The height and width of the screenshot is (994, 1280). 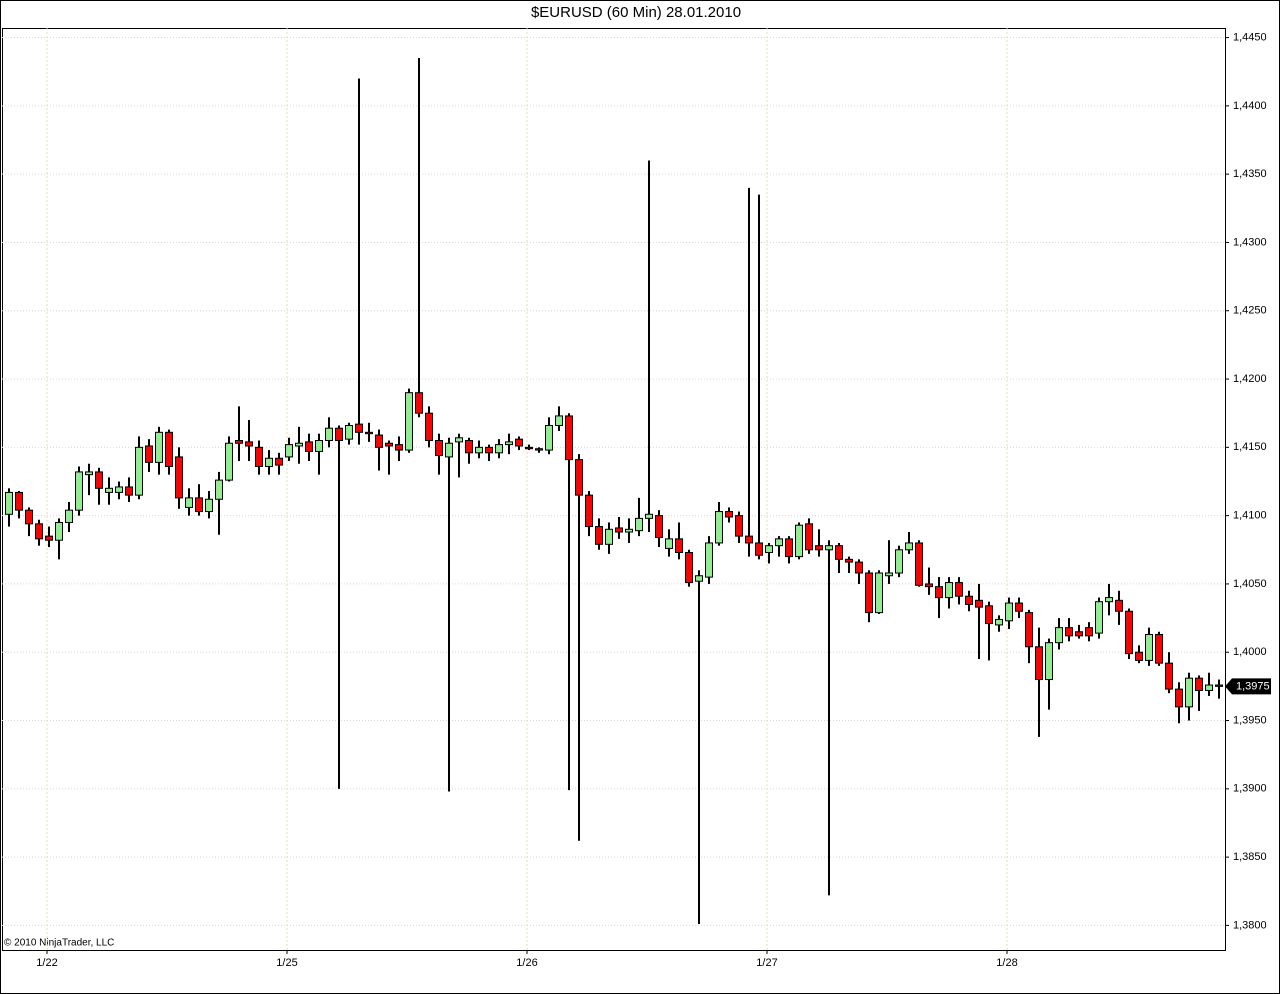 I want to click on x-tick-label: 1/28, so click(x=1006, y=963).